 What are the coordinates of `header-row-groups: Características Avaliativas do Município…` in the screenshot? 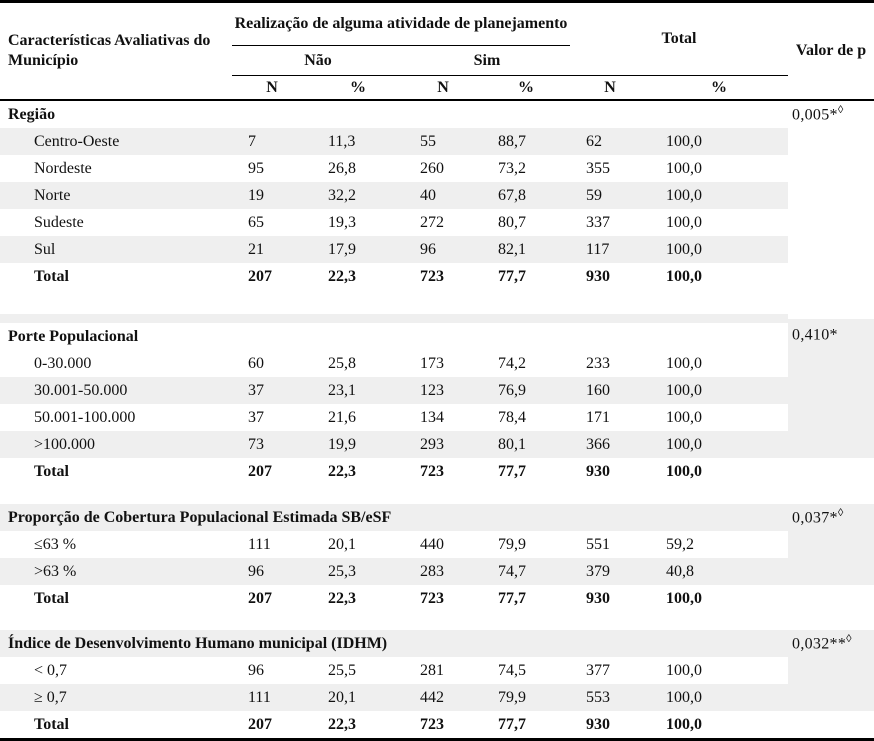 It's located at (437, 51).